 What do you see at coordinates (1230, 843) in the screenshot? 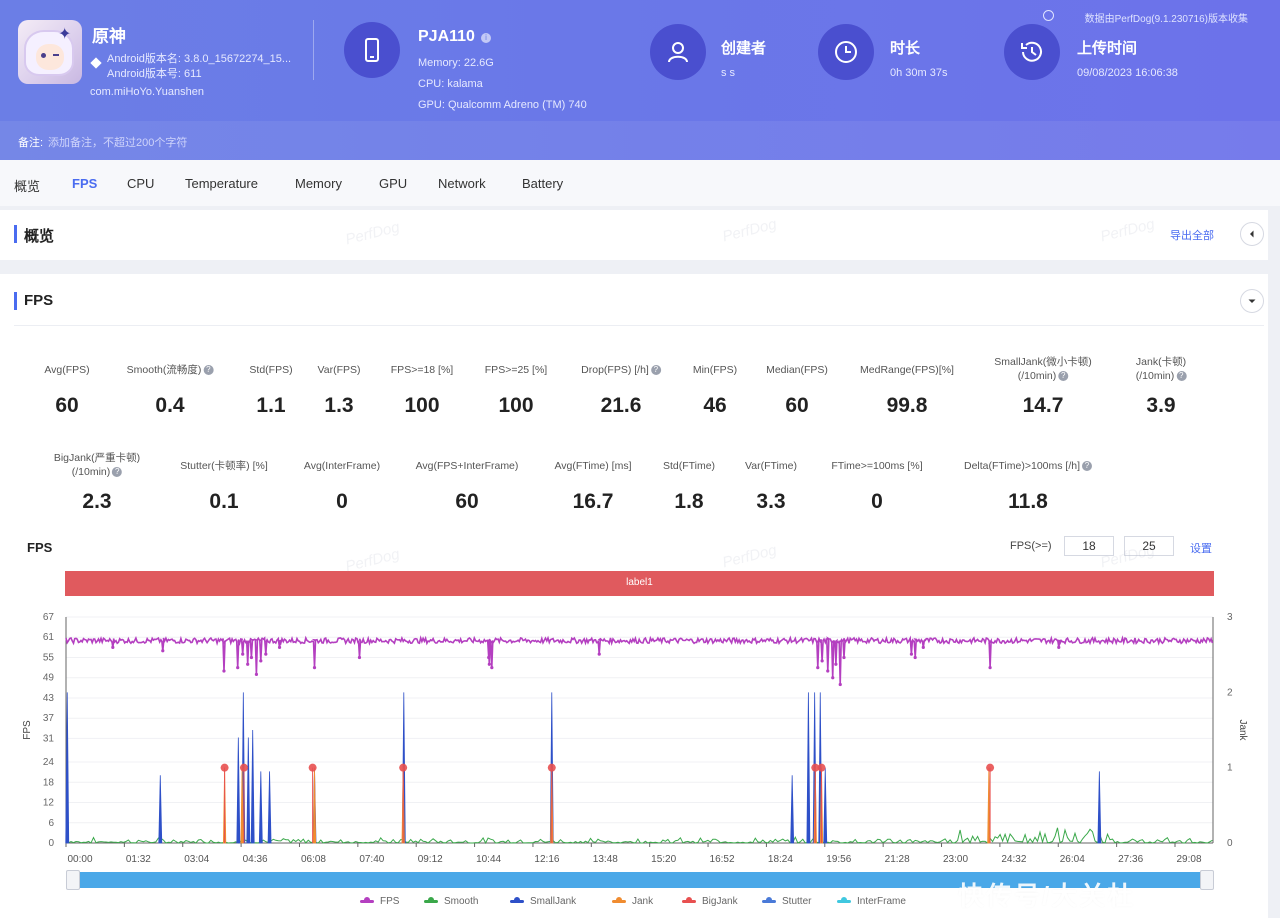
I see `y2-tick-label: 0` at bounding box center [1230, 843].